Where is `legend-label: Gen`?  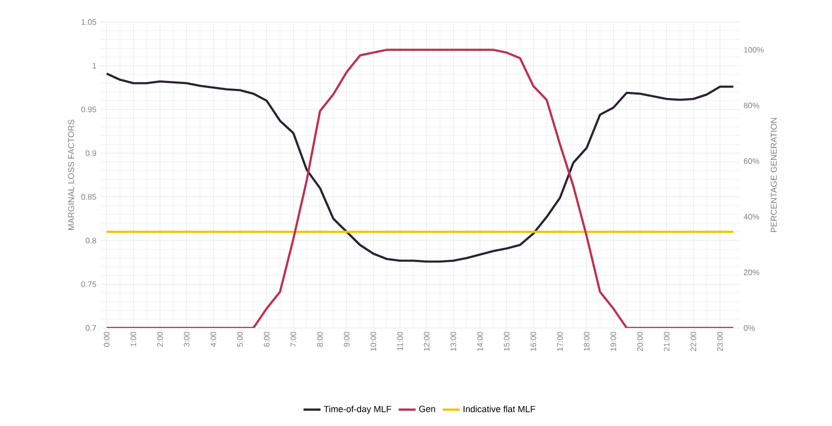
legend-label: Gen is located at coordinates (427, 409).